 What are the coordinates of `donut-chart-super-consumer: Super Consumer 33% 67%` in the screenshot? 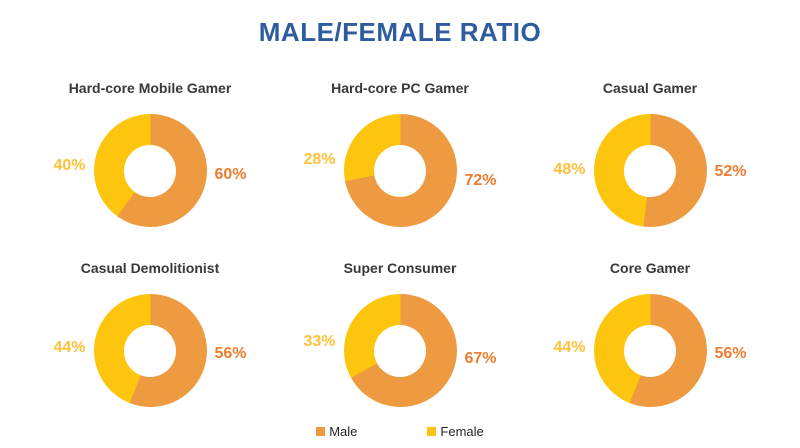 It's located at (400, 342).